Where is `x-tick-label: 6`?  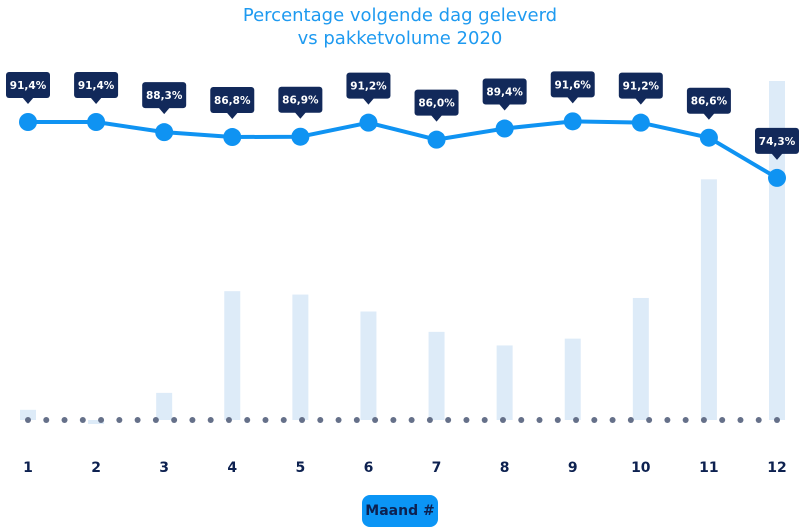
x-tick-label: 6 is located at coordinates (369, 468).